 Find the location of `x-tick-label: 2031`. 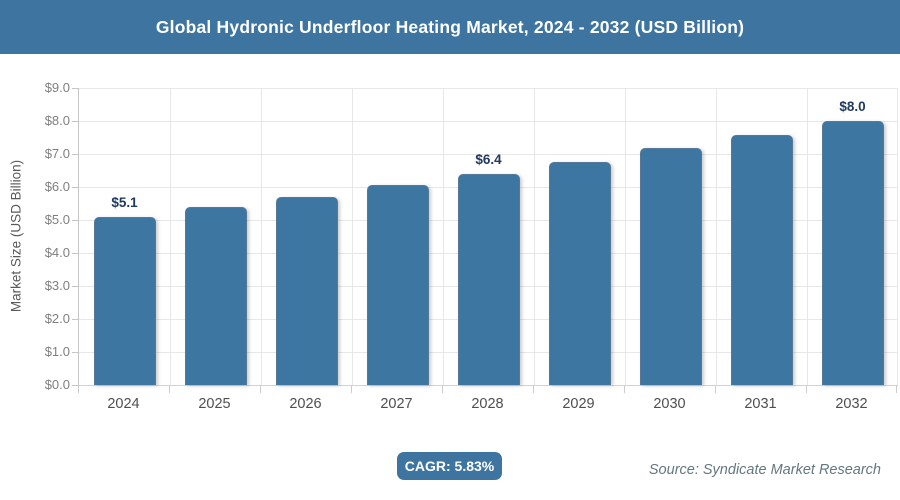

x-tick-label: 2031 is located at coordinates (760, 404).